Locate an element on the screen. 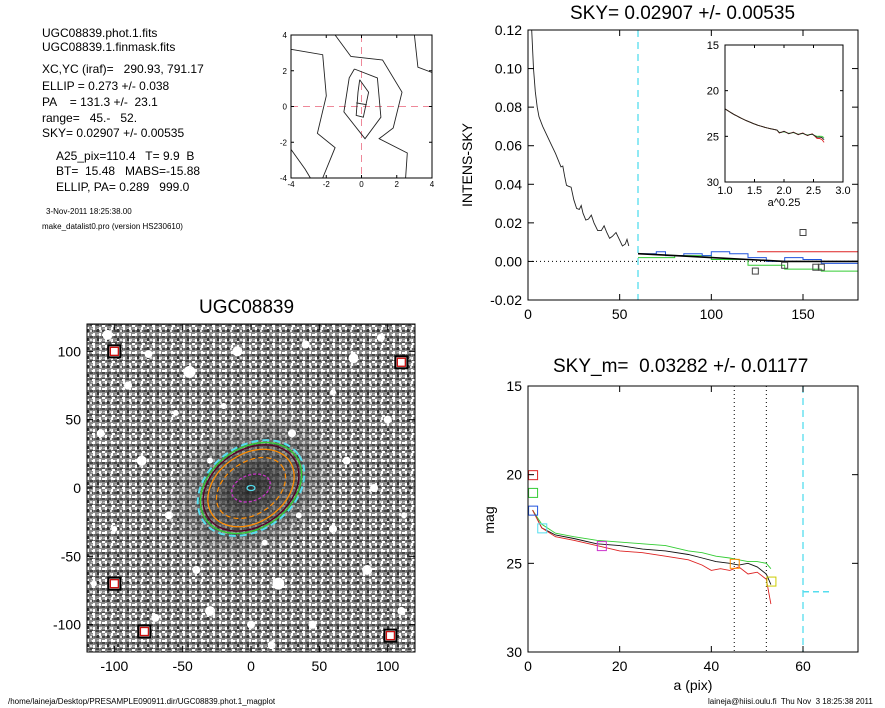  header-sky: SKY= 0.02907 +/- 0.00535 is located at coordinates (113, 133).